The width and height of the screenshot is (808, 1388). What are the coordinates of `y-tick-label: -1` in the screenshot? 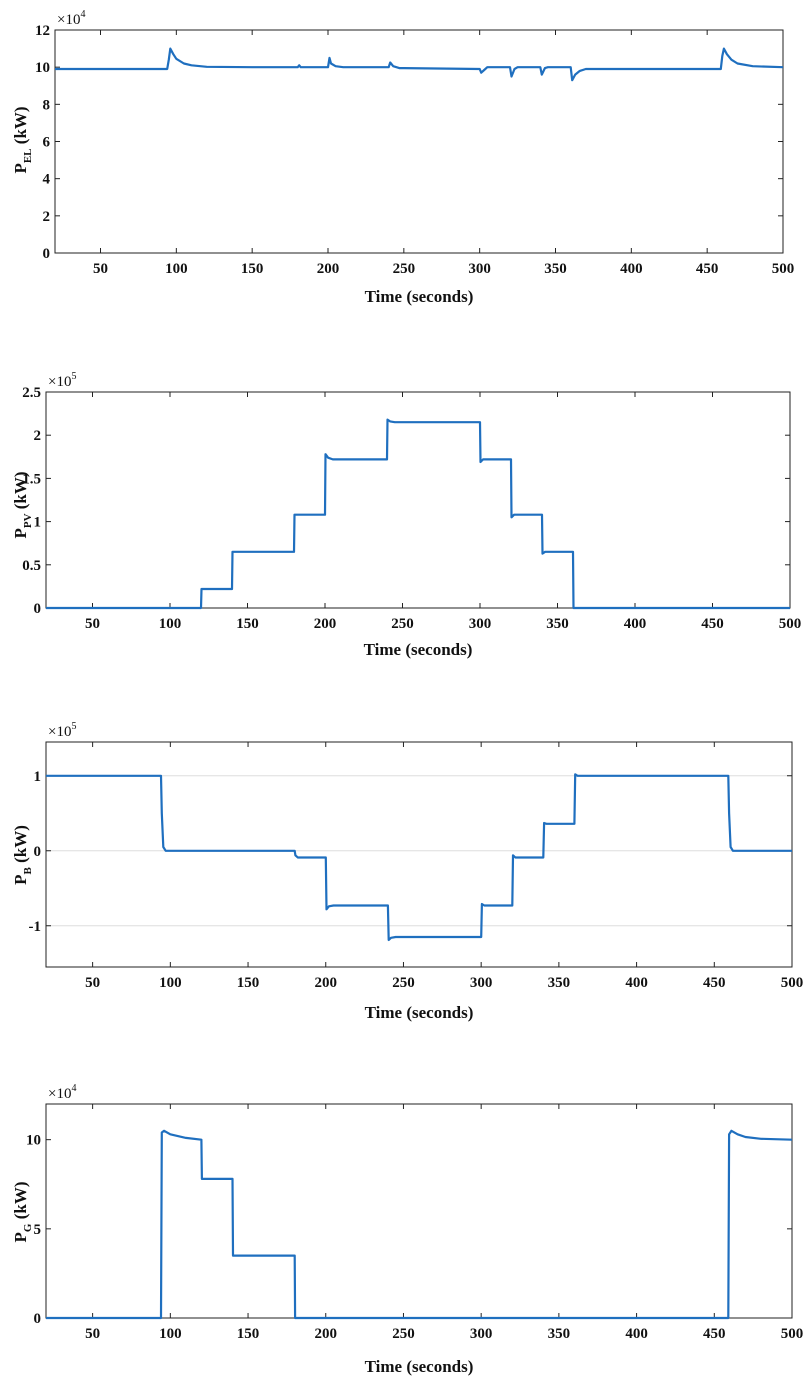 It's located at (35, 927).